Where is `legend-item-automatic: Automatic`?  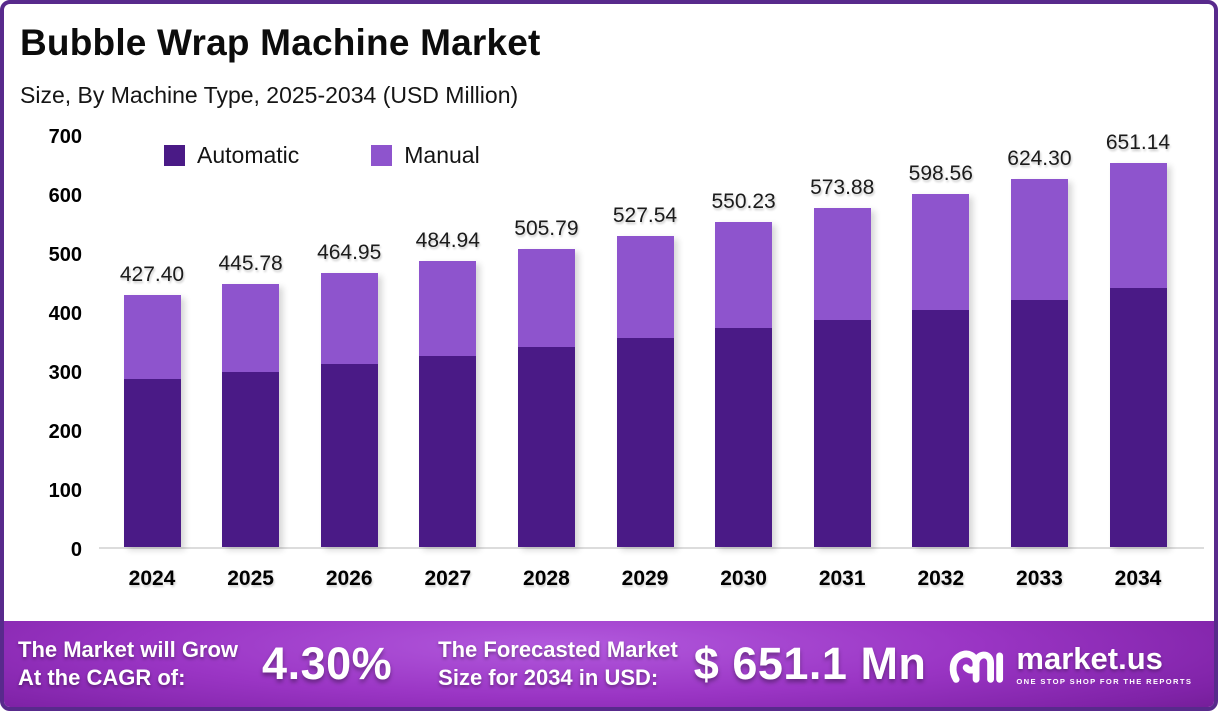 legend-item-automatic: Automatic is located at coordinates (231, 155).